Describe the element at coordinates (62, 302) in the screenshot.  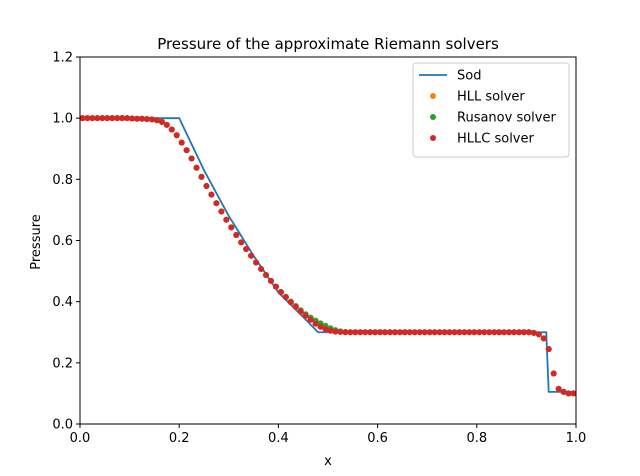
I see `y-tick-label: 0.4` at that location.